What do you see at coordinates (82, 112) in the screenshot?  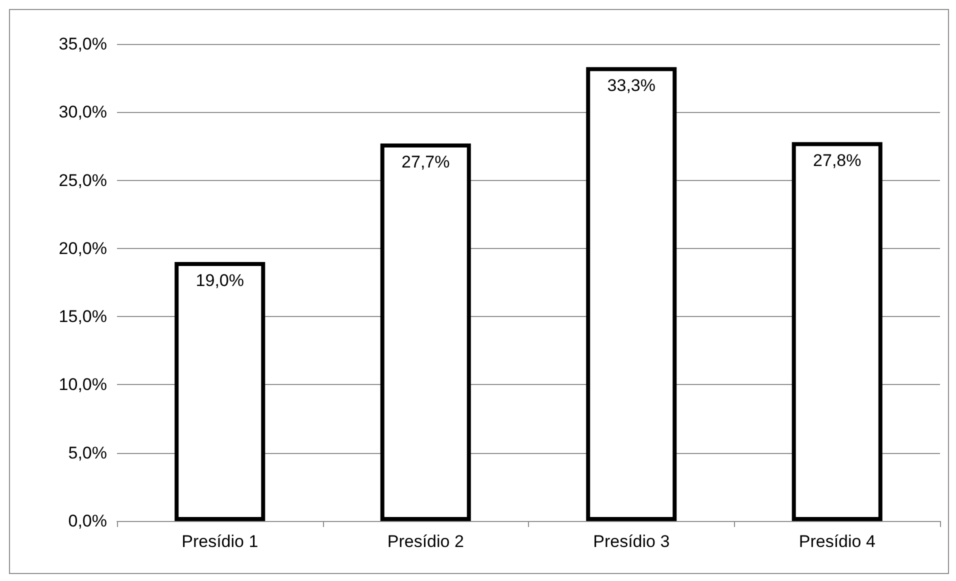 I see `y-tick-label: 30,0%` at bounding box center [82, 112].